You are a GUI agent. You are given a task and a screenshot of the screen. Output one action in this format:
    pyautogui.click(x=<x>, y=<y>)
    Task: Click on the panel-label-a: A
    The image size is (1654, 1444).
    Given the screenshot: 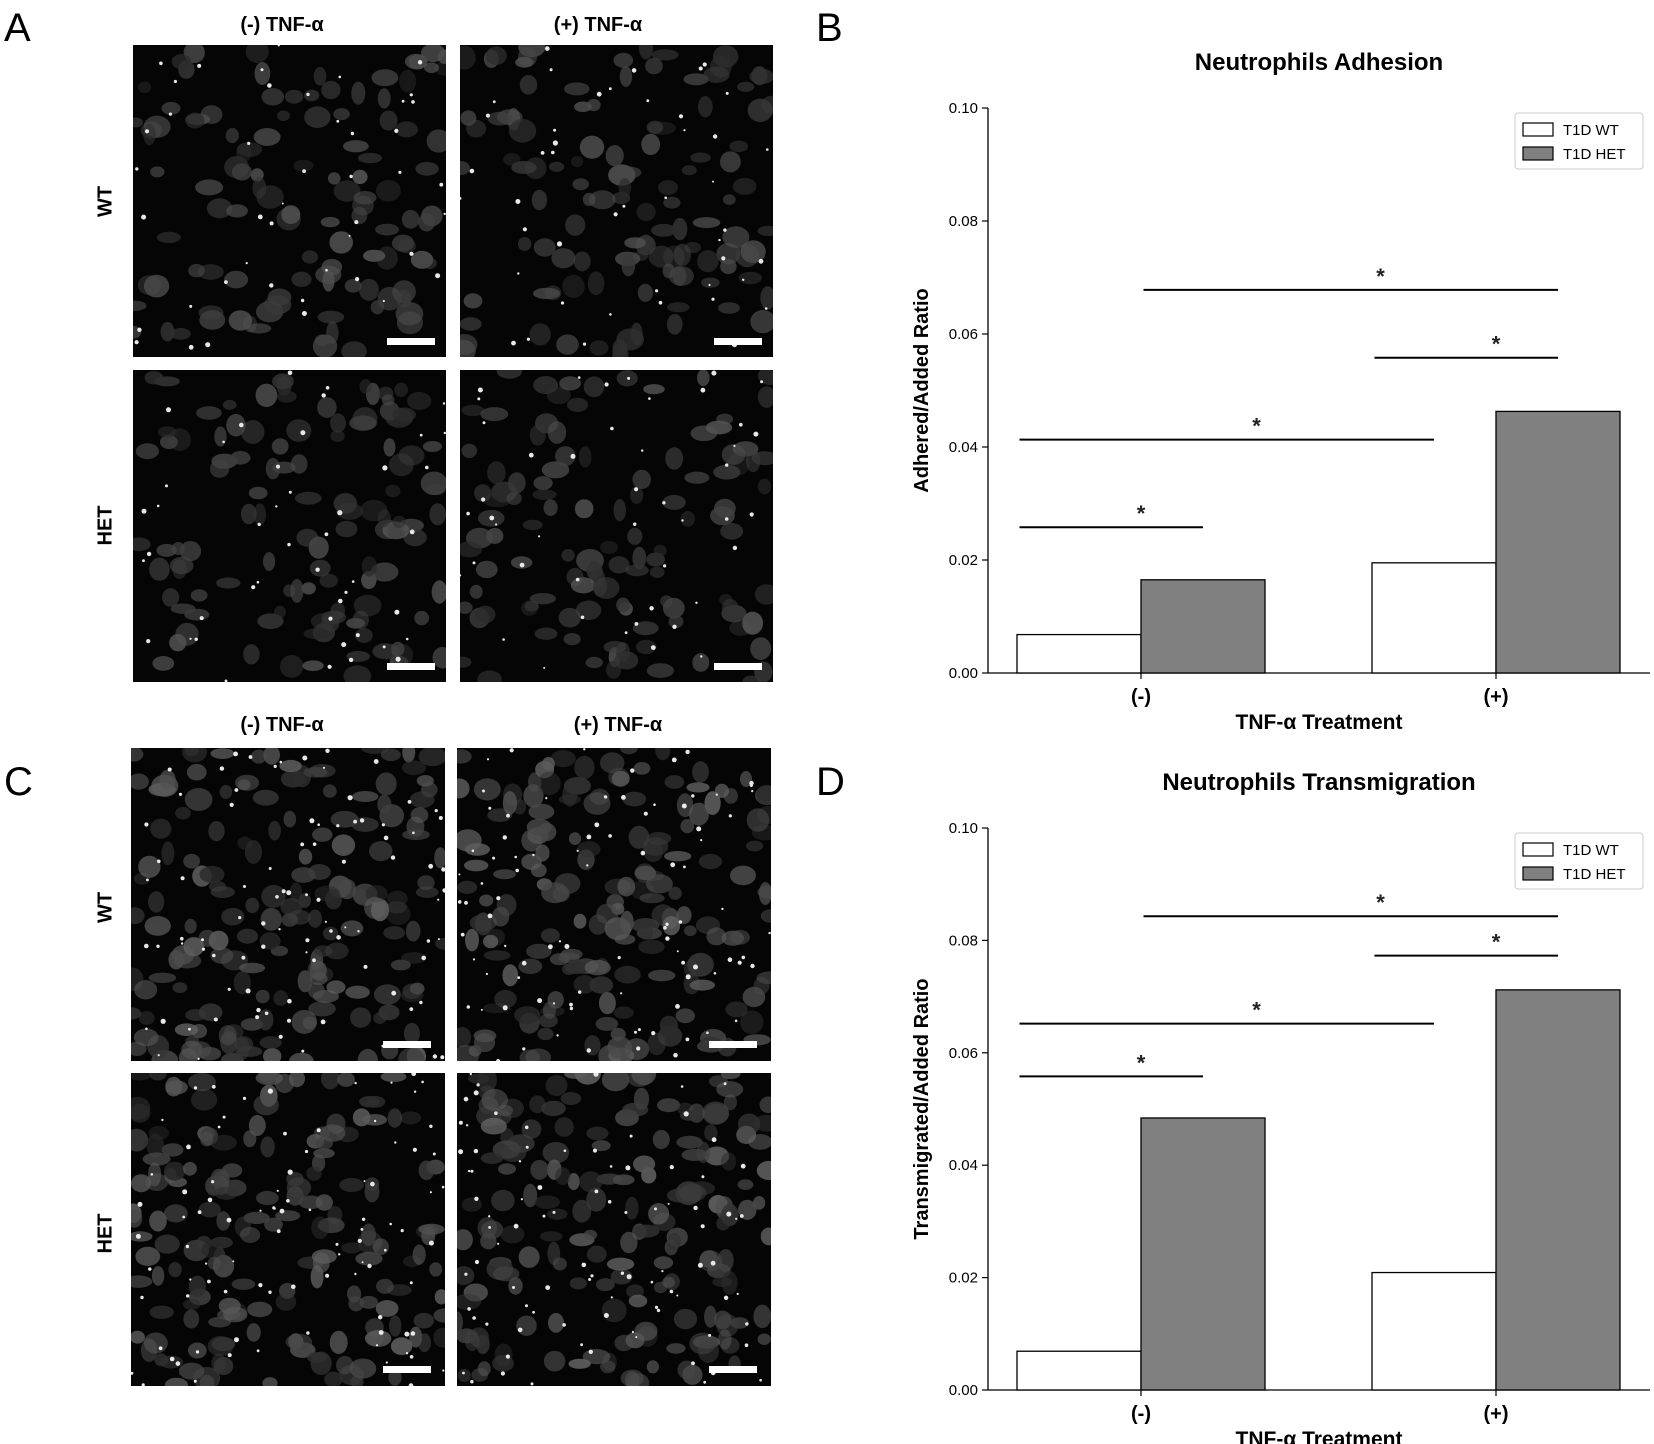 What is the action you would take?
    pyautogui.click(x=17, y=28)
    